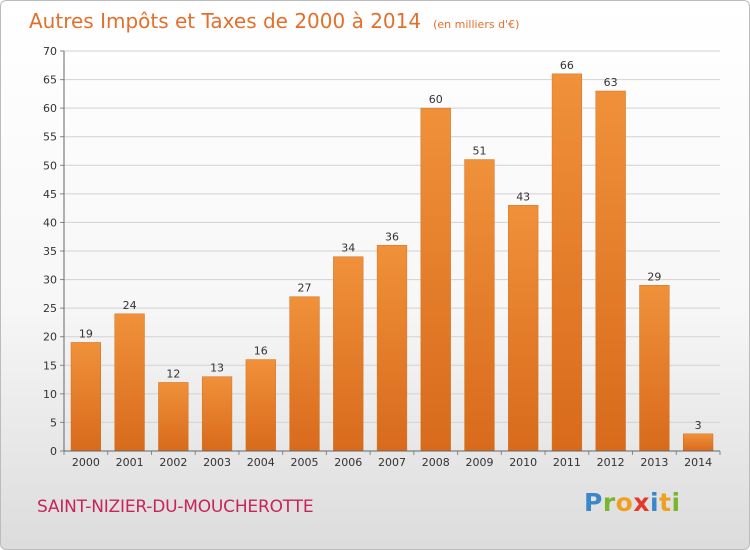  Describe the element at coordinates (479, 305) in the screenshot. I see `bar-2009` at that location.